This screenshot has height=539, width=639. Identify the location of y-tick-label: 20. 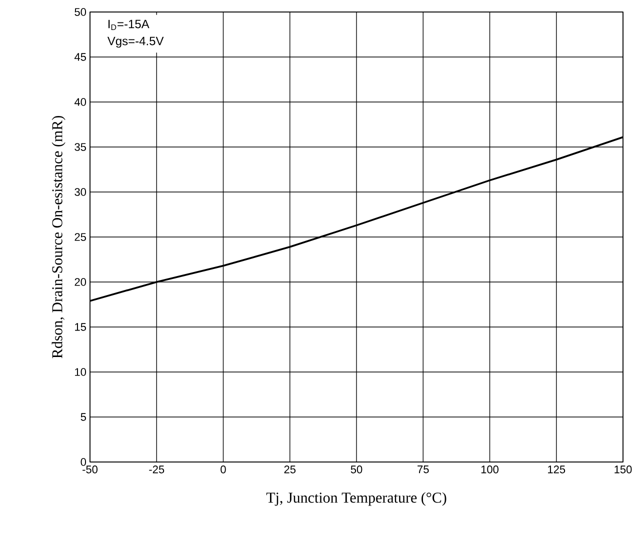
(80, 282).